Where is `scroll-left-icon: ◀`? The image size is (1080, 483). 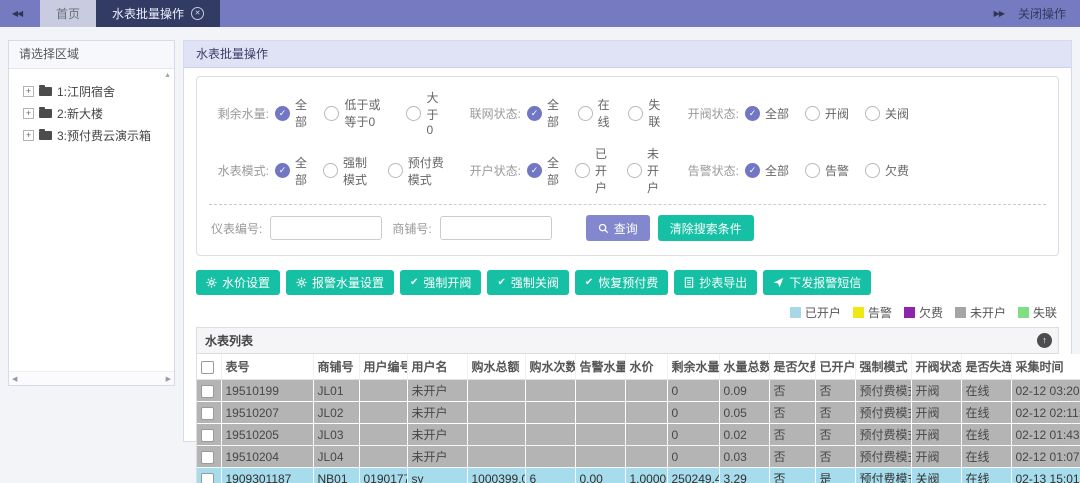 scroll-left-icon: ◀ is located at coordinates (15, 379).